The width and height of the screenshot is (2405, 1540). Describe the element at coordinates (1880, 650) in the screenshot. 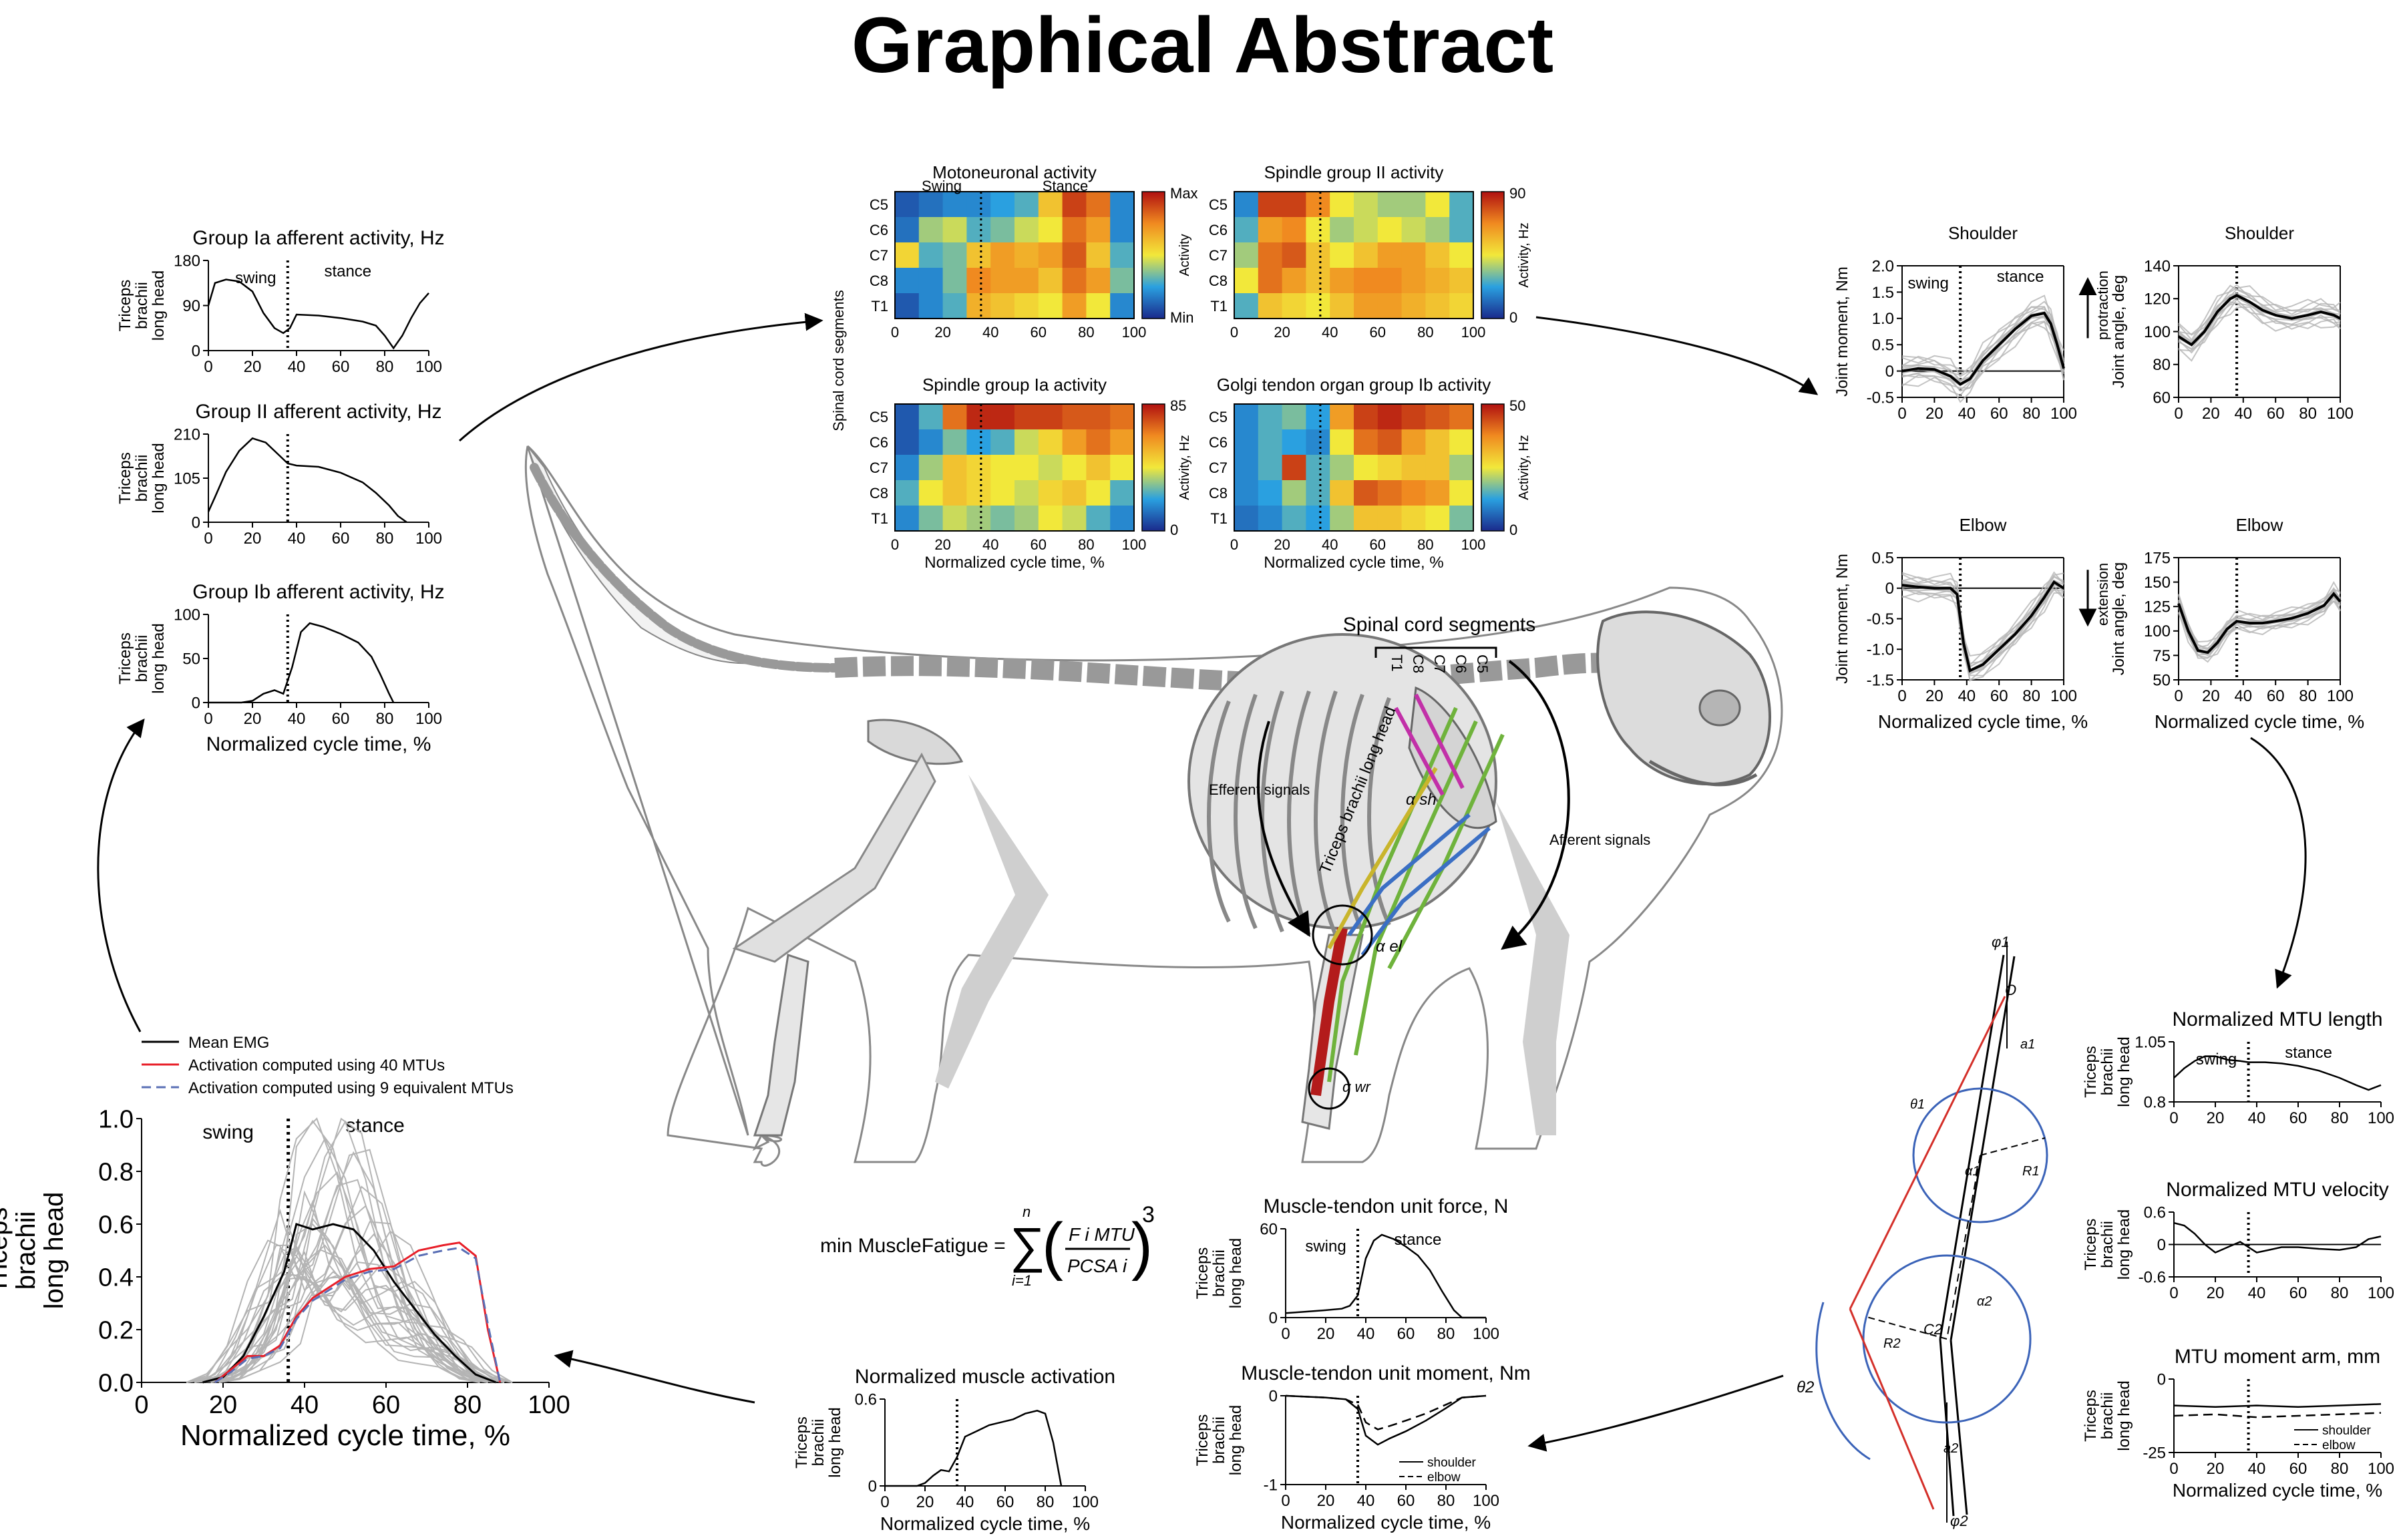

I see `y-tick-label: -1.0` at that location.